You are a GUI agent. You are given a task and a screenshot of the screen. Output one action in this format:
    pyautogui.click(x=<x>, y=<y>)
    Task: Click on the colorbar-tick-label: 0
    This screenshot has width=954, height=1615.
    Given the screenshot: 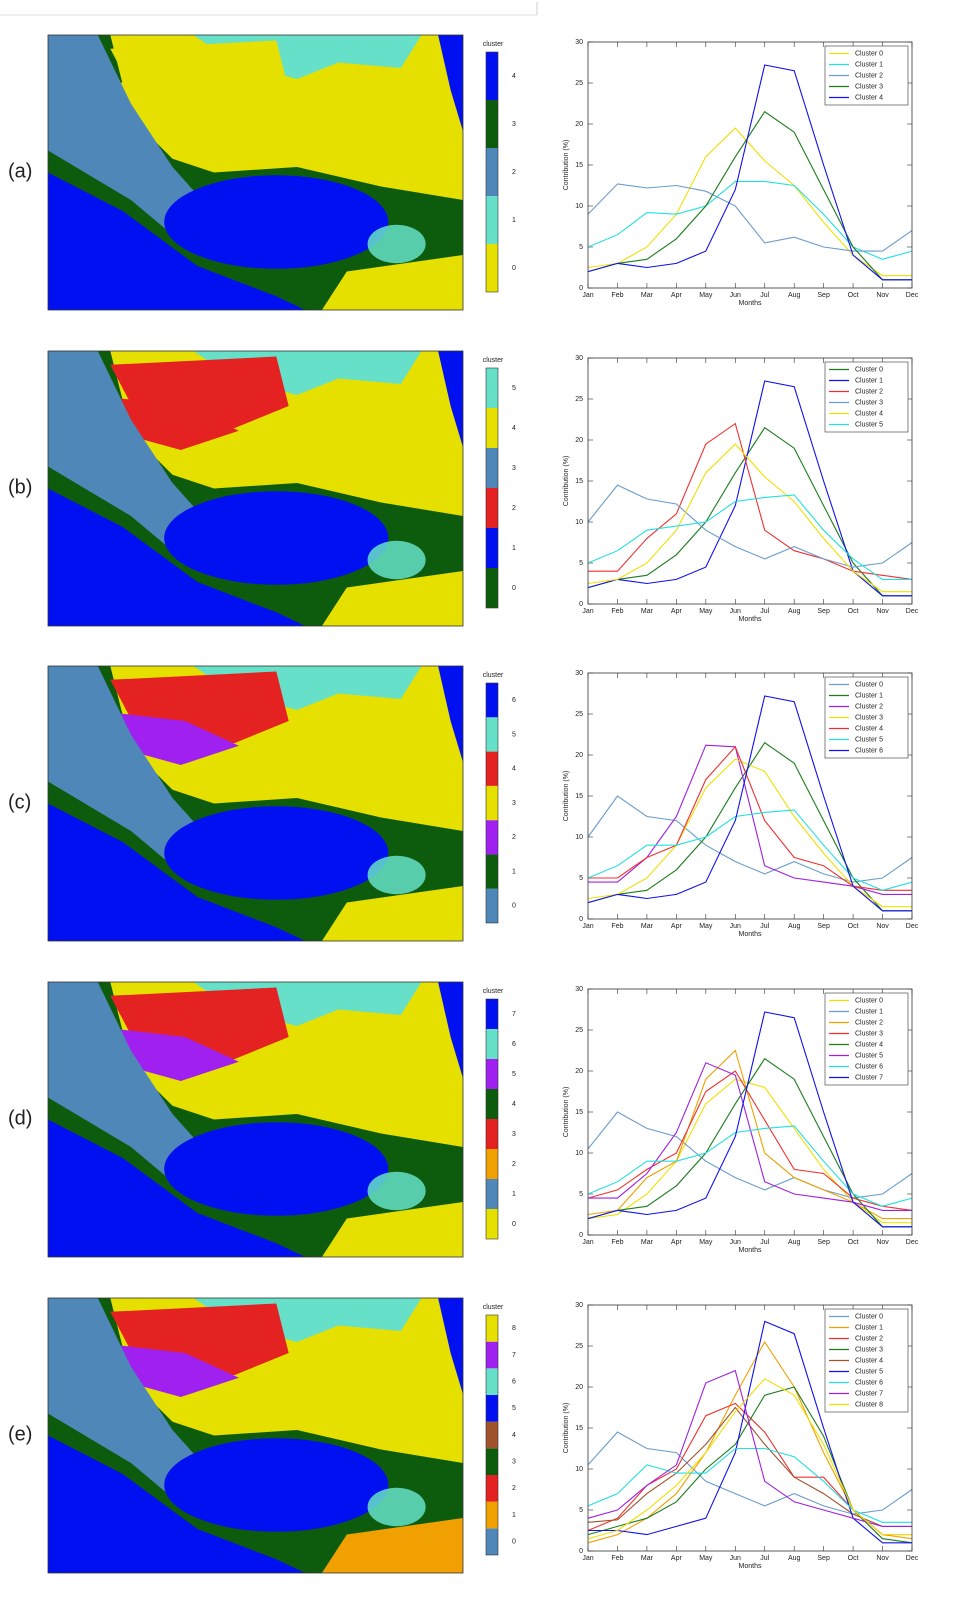 What is the action you would take?
    pyautogui.click(x=514, y=1542)
    